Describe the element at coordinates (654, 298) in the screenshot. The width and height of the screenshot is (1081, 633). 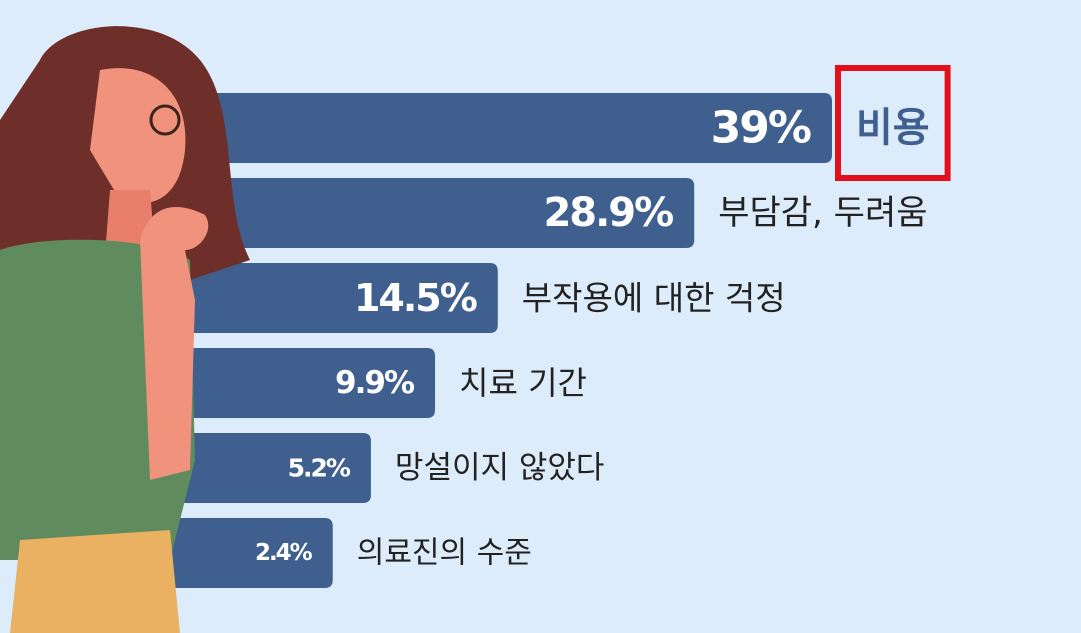
I see `category-label: 부작용에 대한 걱정` at that location.